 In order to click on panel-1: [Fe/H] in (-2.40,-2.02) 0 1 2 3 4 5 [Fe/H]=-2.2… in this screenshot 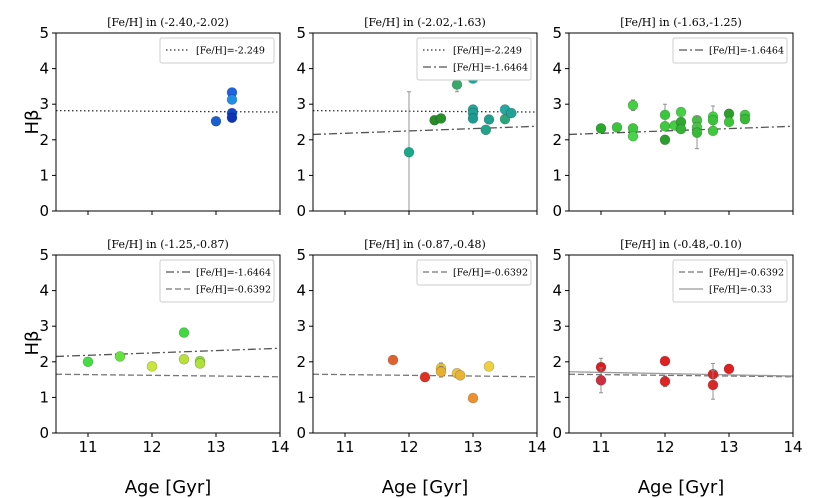, I will do `click(160, 118)`.